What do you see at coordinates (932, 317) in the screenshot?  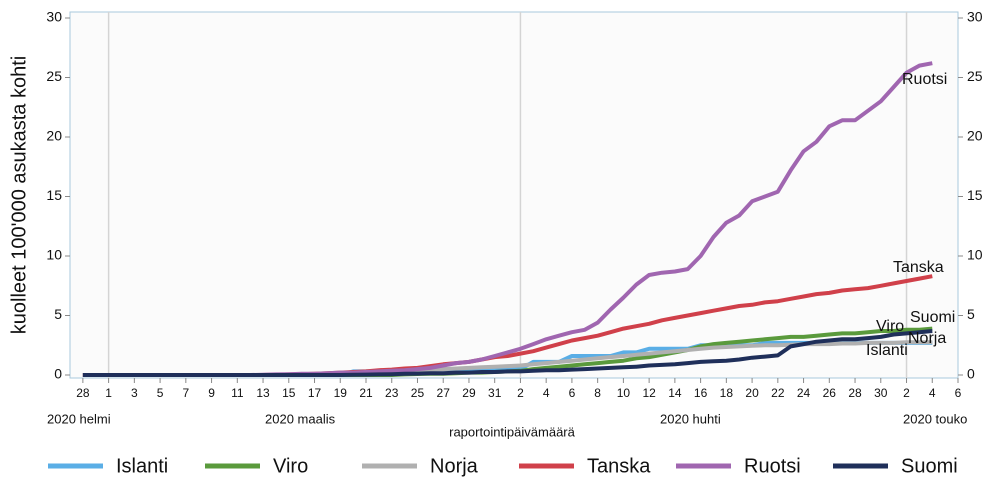 I see `end-label: Suomi` at bounding box center [932, 317].